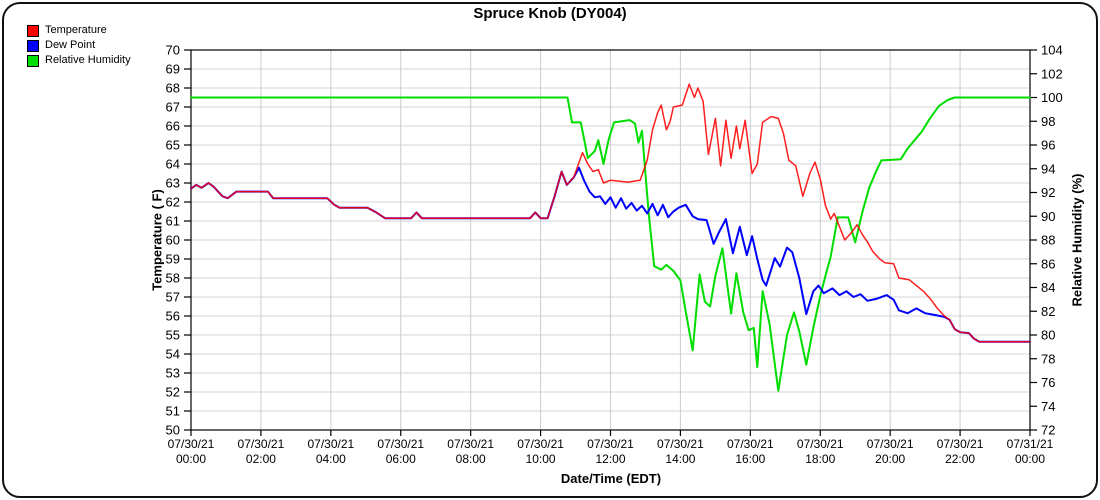 This screenshot has height=500, width=1100. What do you see at coordinates (173, 297) in the screenshot?
I see `y-left-tick-label: 57` at bounding box center [173, 297].